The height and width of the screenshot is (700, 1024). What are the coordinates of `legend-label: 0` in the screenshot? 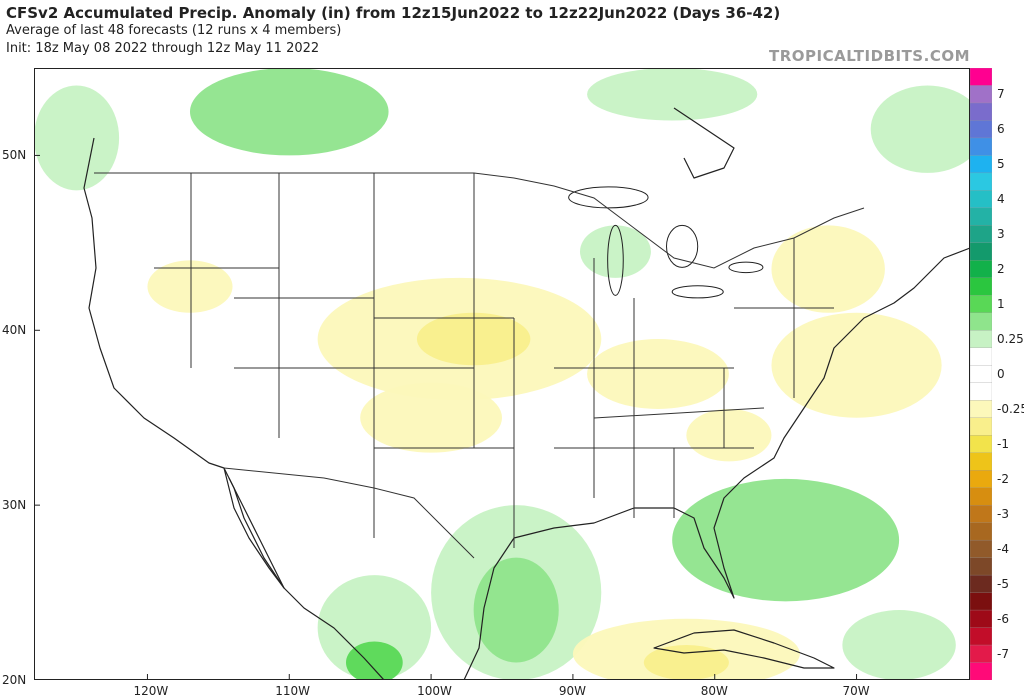 It's located at (1001, 374).